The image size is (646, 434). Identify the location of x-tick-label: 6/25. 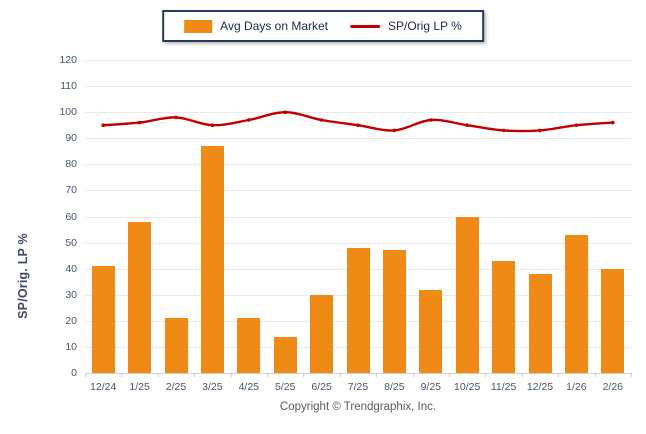
(321, 387).